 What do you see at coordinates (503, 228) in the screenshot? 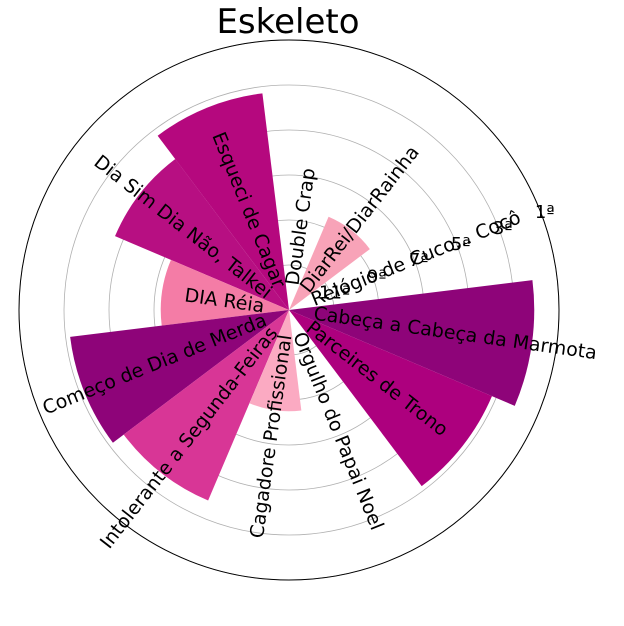
I see `radial-tick-label: 3ª` at bounding box center [503, 228].